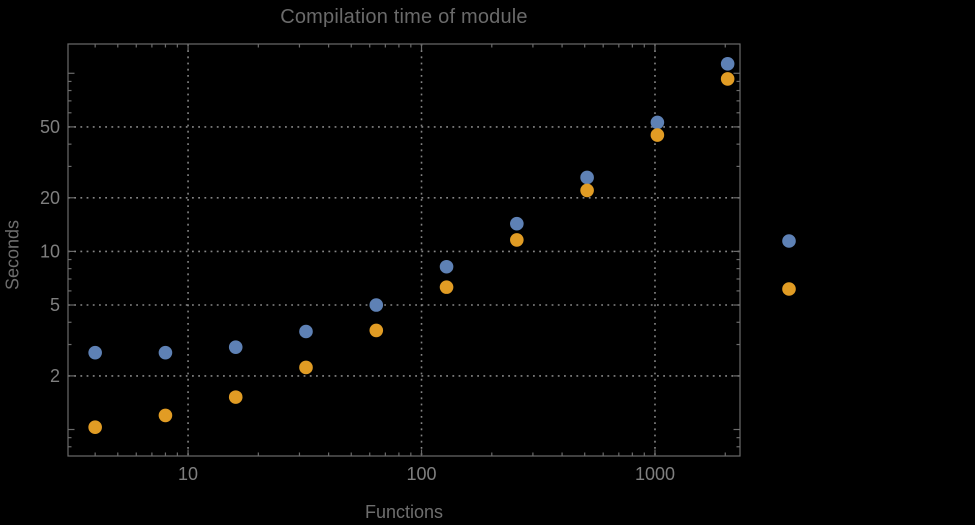 The width and height of the screenshot is (975, 525). What do you see at coordinates (235, 397) in the screenshot?
I see `series-2-orange-point-x16` at bounding box center [235, 397].